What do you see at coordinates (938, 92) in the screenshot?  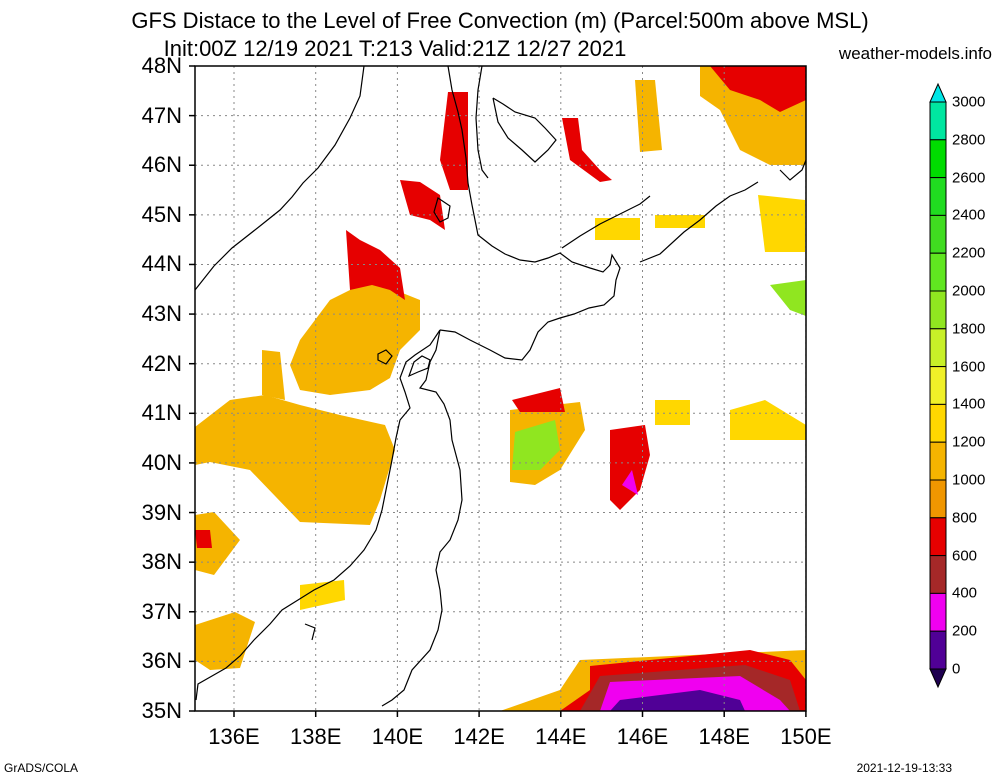 I see `colorbar-top-arrow` at bounding box center [938, 92].